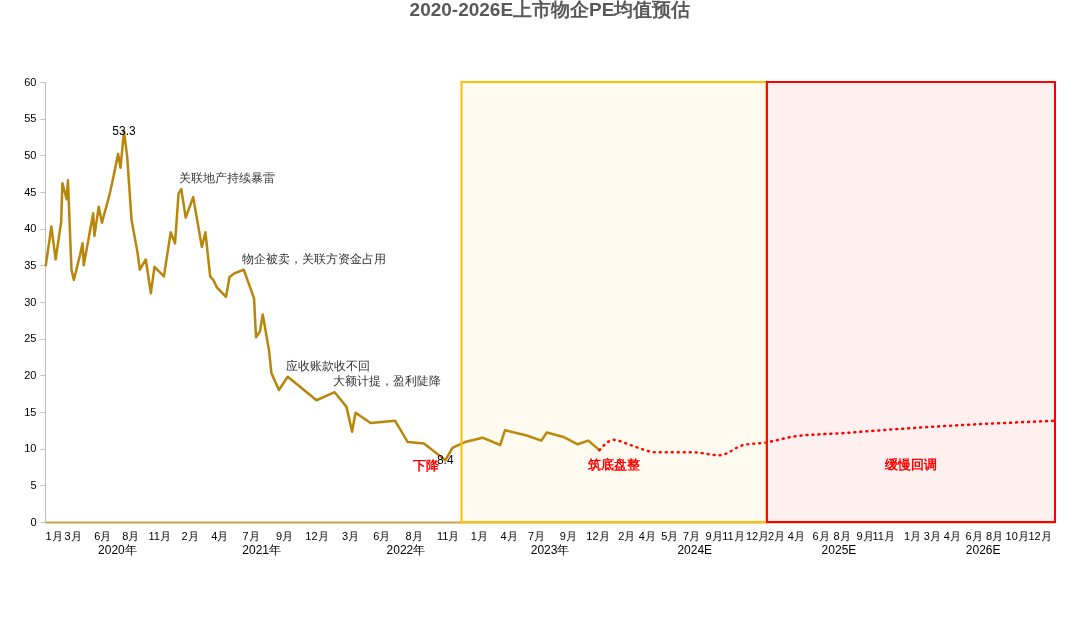  What do you see at coordinates (406, 549) in the screenshot?
I see `x2-tick-label: 2022年` at bounding box center [406, 549].